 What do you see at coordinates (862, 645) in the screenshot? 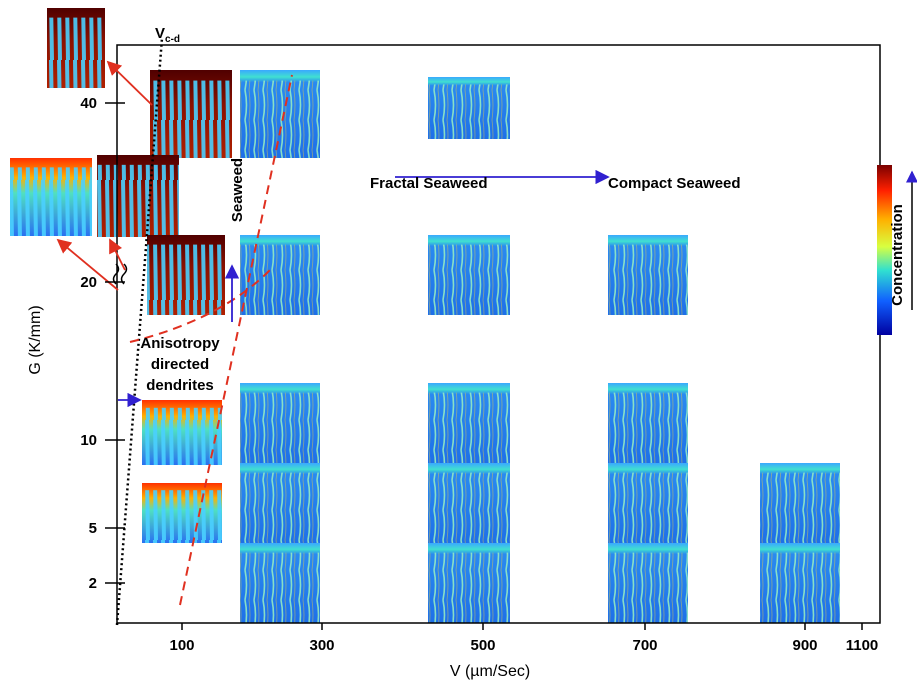
I see `x-tick-label: 1100` at bounding box center [862, 645].